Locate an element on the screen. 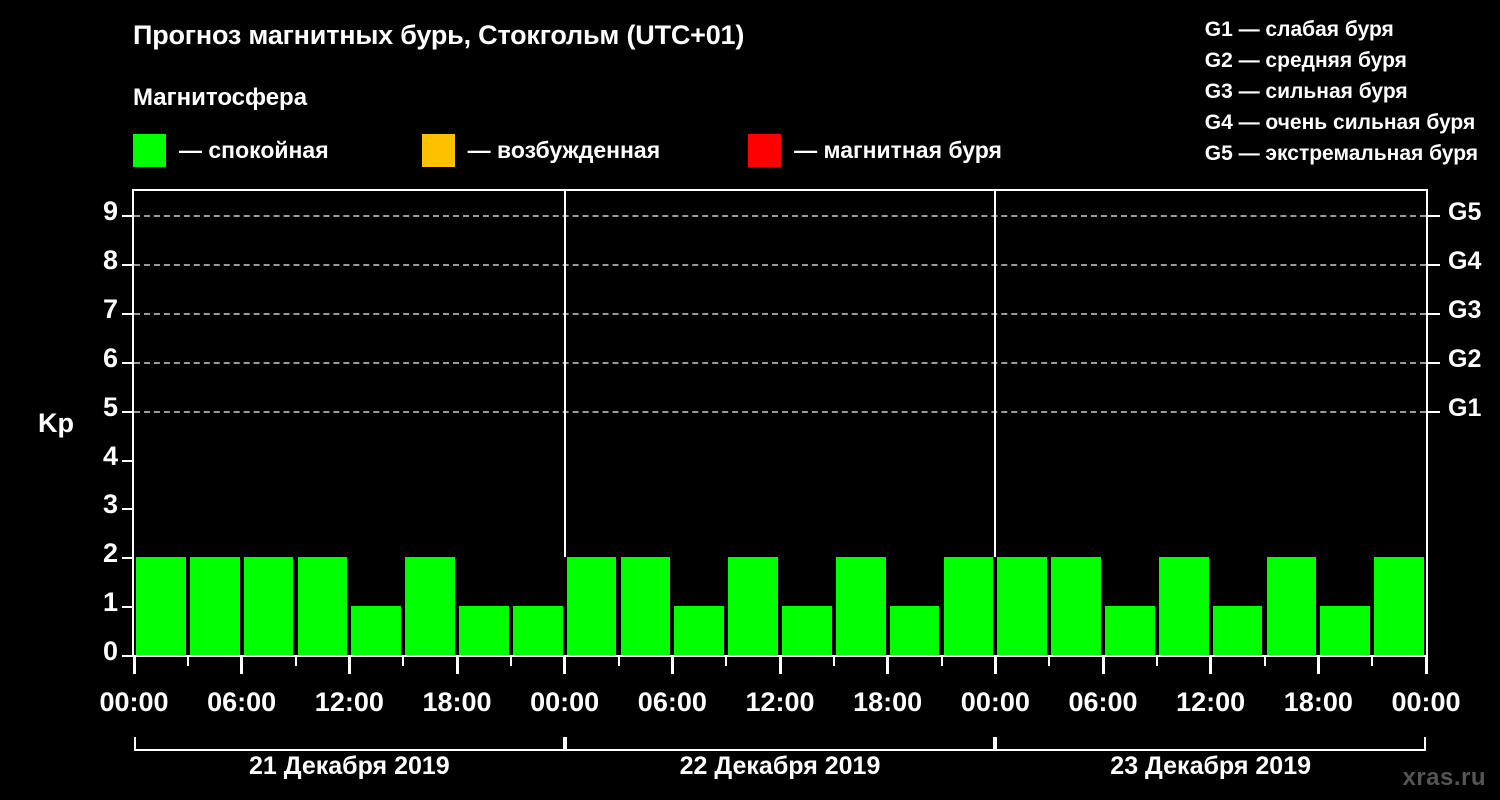  g-tick-label-G5: G5 is located at coordinates (1465, 212).